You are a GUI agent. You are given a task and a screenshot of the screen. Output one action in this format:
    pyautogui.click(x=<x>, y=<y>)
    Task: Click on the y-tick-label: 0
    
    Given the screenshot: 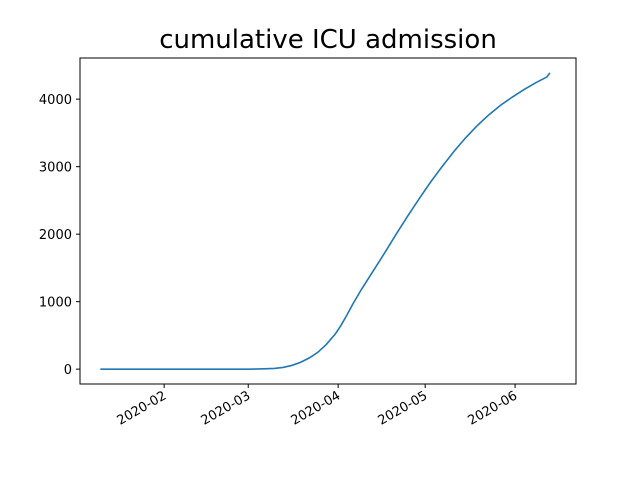 What is the action you would take?
    pyautogui.click(x=68, y=370)
    